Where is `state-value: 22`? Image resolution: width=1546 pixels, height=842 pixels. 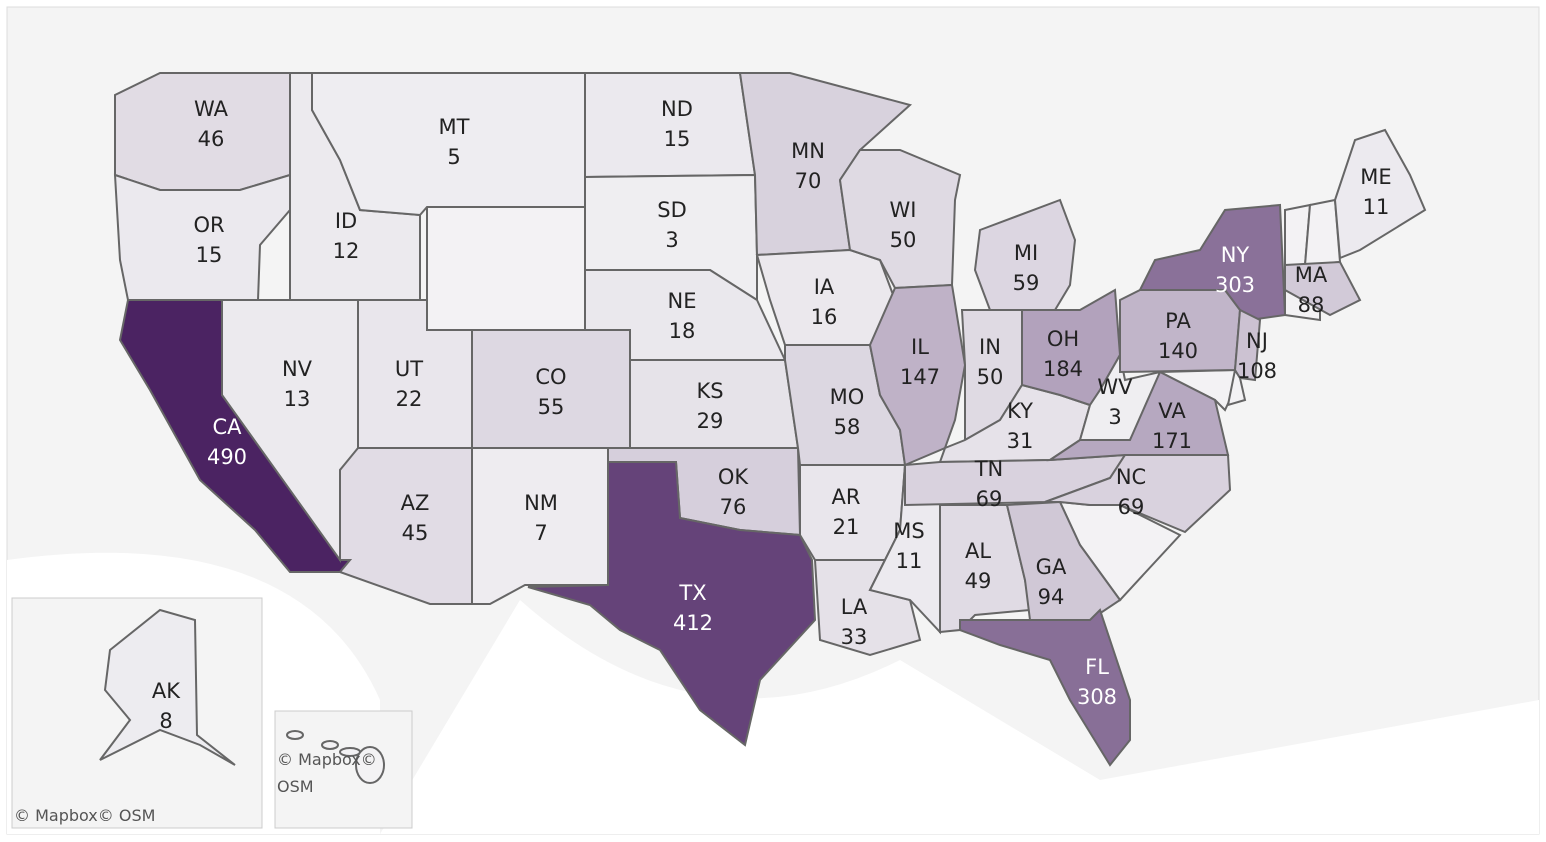
state-value: 22 is located at coordinates (409, 399).